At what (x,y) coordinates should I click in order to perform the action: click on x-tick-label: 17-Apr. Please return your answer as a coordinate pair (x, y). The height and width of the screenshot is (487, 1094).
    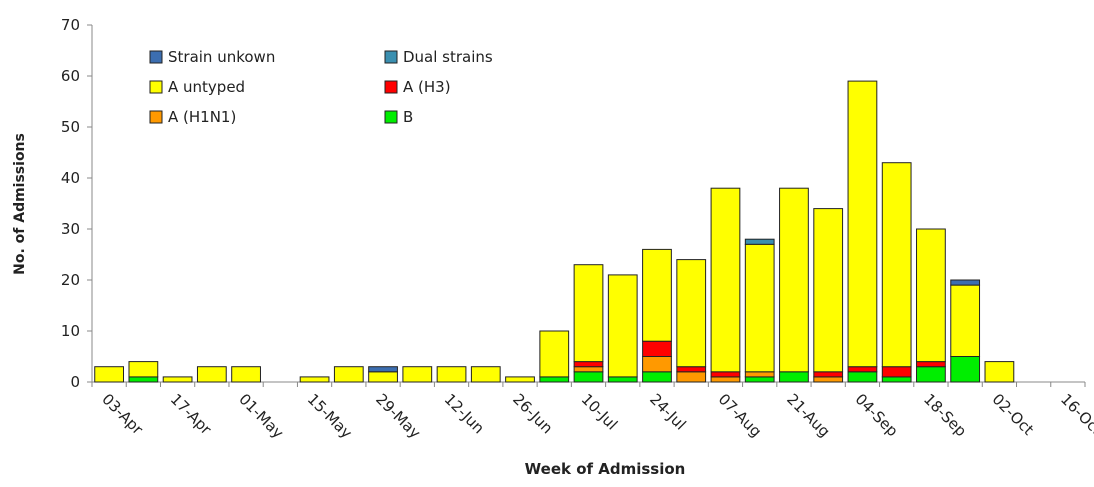
    Looking at the image, I should click on (191, 414).